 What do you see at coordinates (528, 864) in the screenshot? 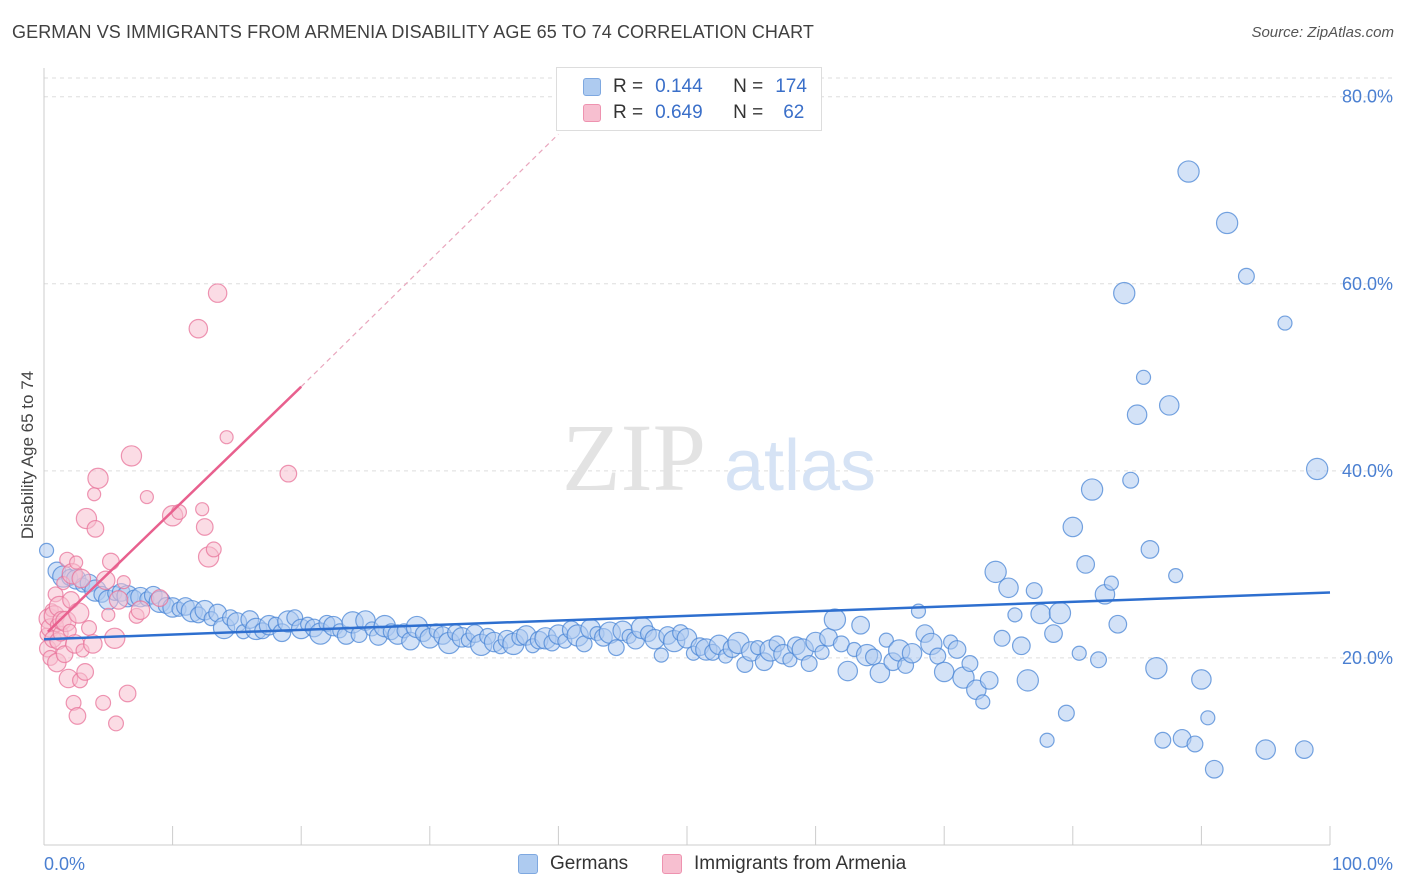
I see `bottom-legend-swatch-germans` at bounding box center [528, 864].